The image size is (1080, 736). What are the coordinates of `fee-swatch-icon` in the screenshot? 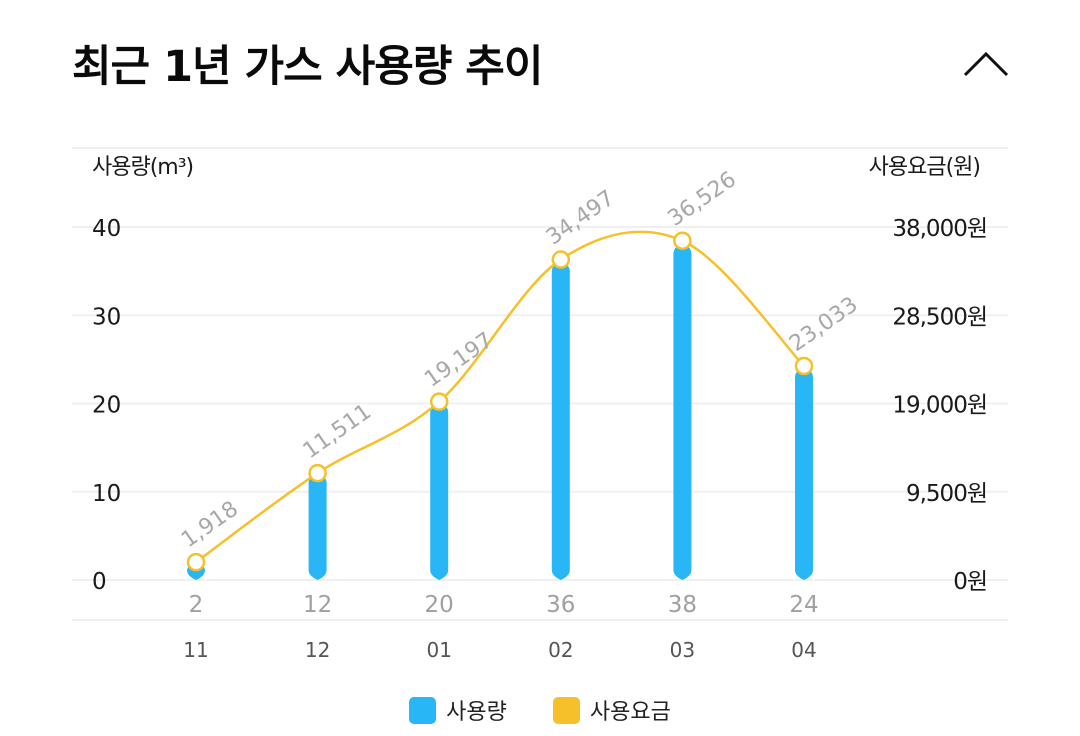 It's located at (566, 710).